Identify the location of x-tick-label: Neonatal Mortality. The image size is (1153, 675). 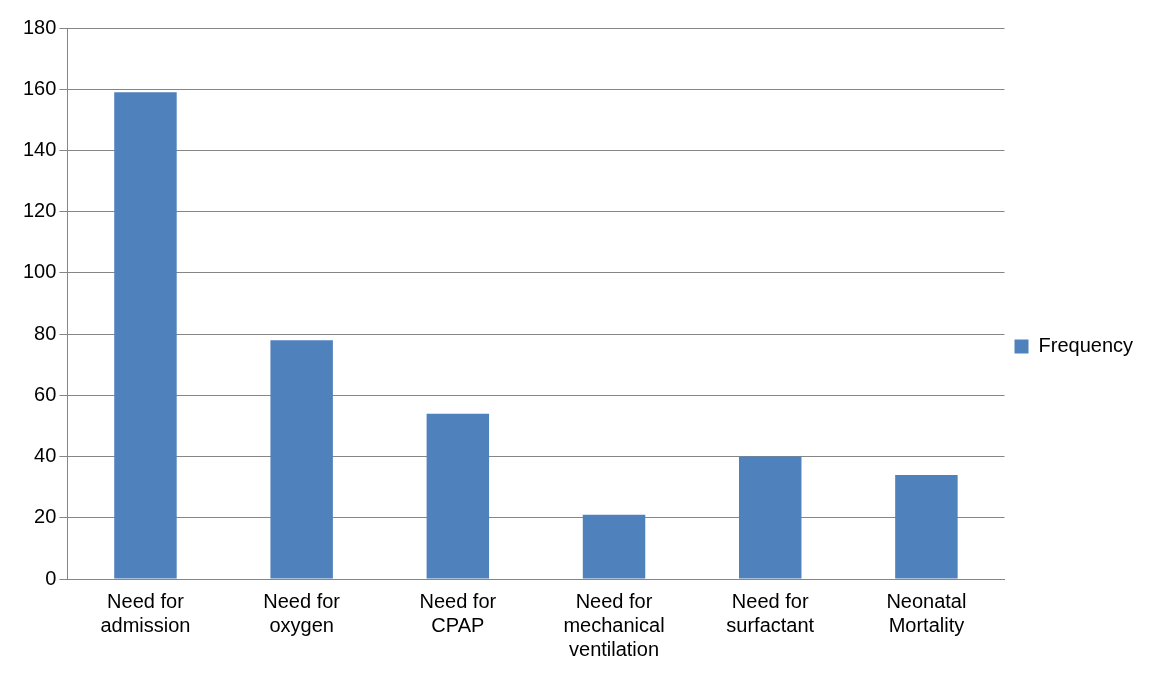
(926, 612).